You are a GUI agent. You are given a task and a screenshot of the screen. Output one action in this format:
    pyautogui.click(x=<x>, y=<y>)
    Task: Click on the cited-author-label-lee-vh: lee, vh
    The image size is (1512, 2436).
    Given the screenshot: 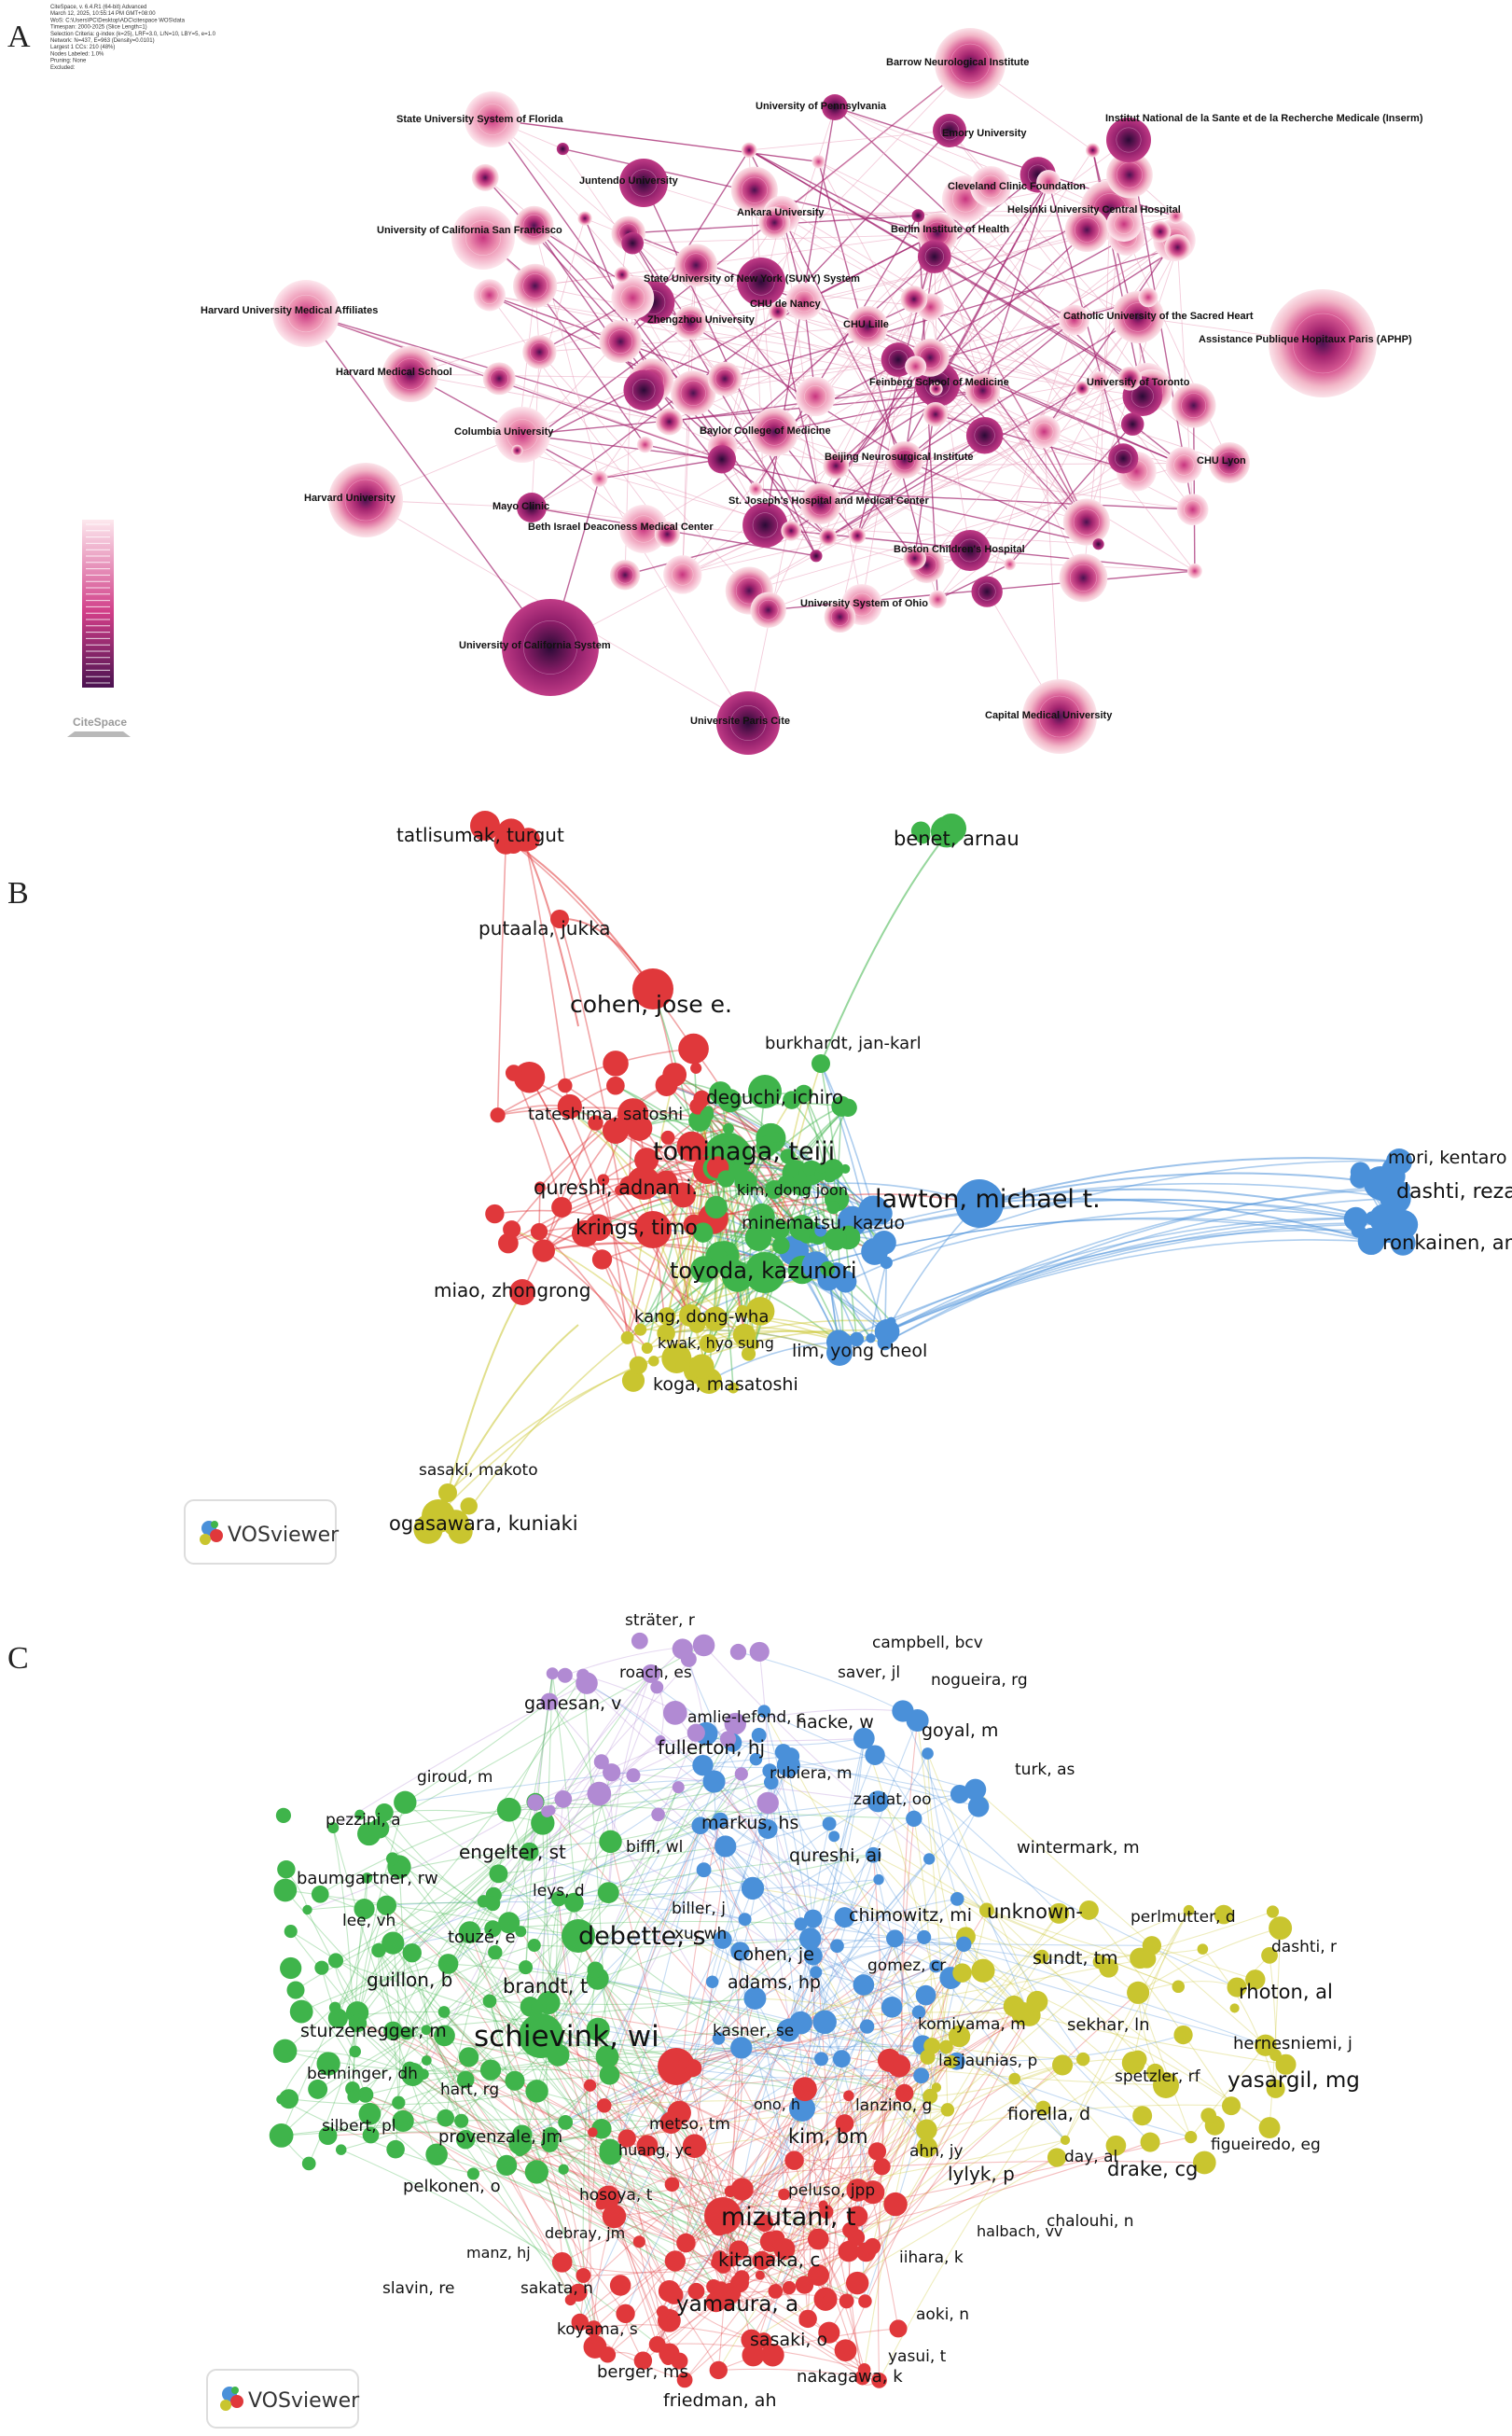 What is the action you would take?
    pyautogui.click(x=368, y=1921)
    